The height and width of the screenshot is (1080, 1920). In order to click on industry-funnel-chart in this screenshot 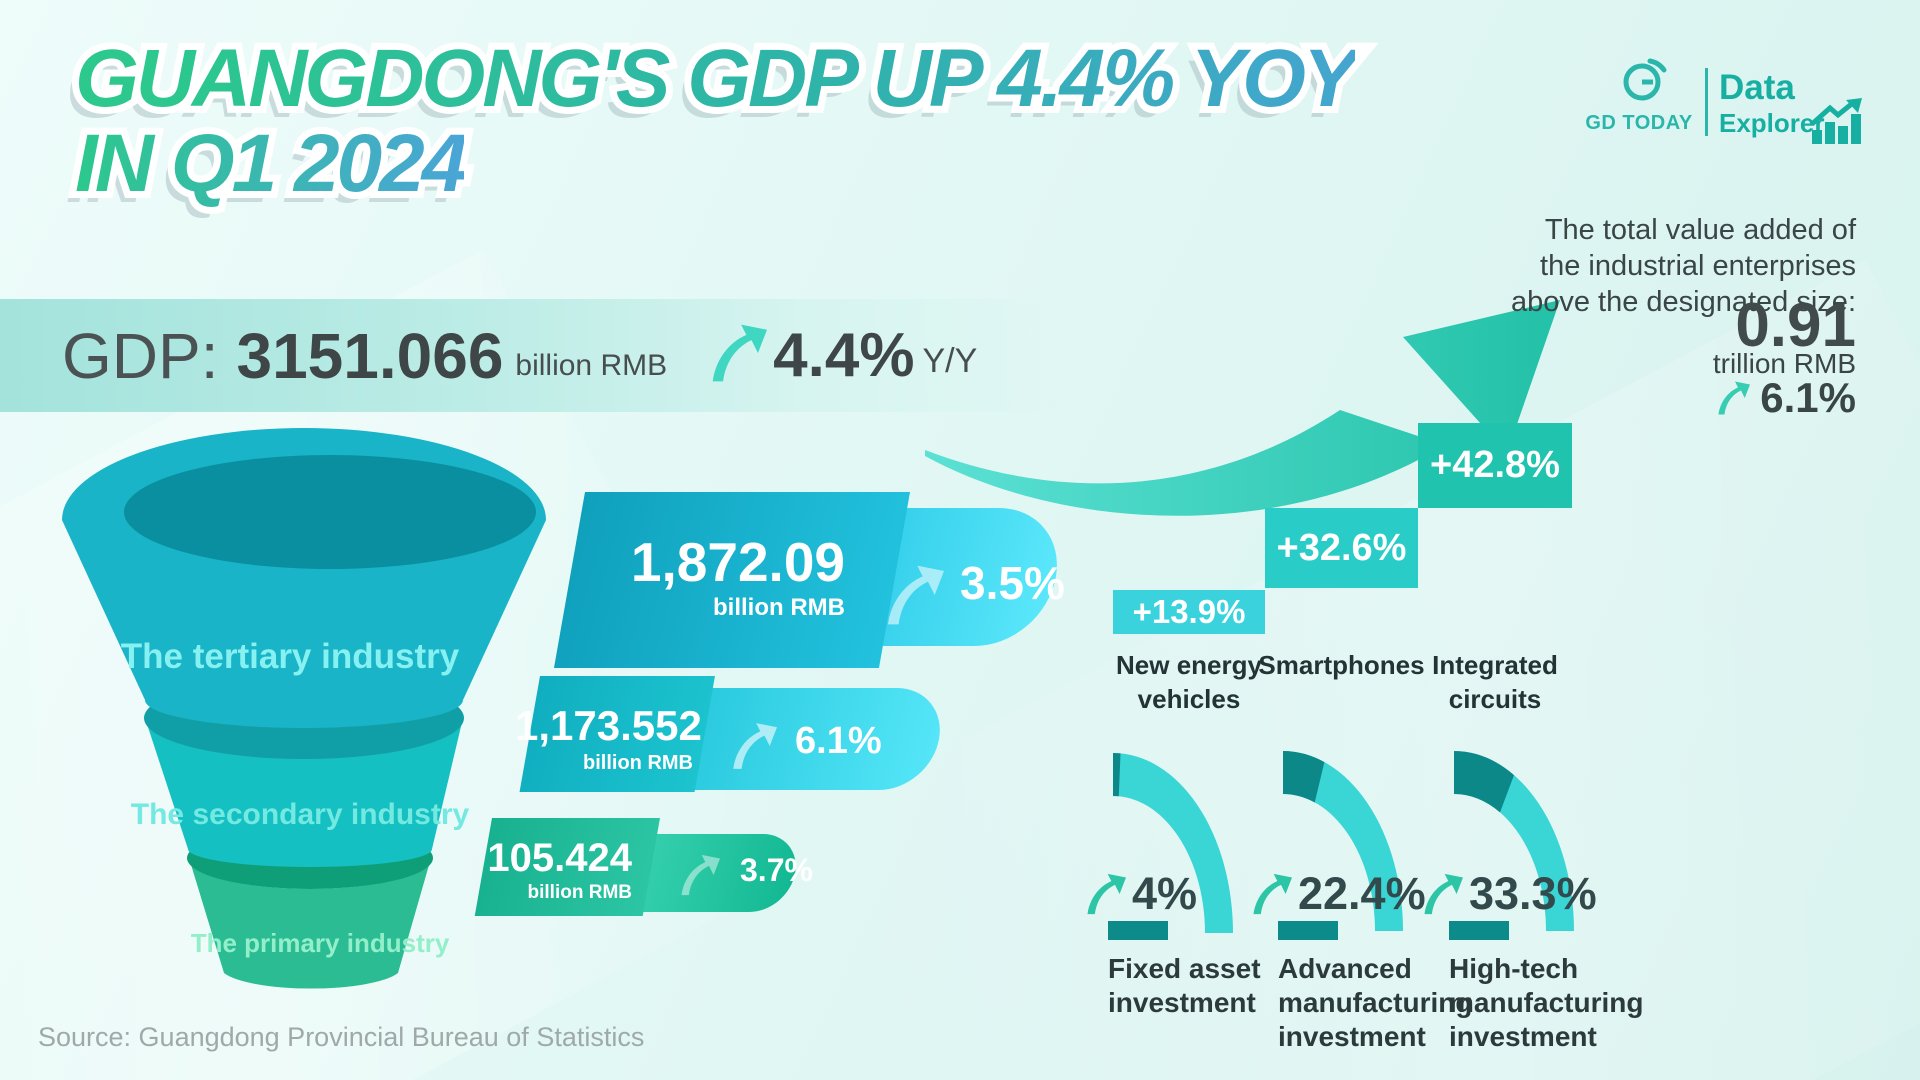, I will do `click(304, 708)`.